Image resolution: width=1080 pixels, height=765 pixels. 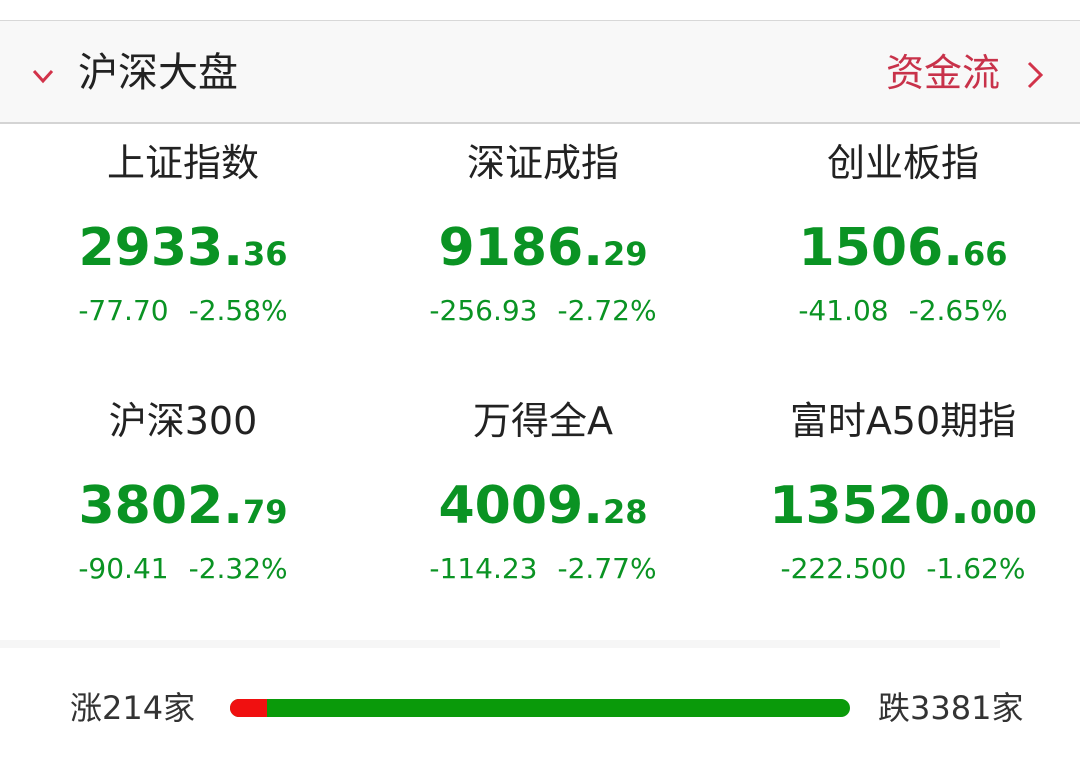 I want to click on index-value: 9186.29, so click(x=543, y=251).